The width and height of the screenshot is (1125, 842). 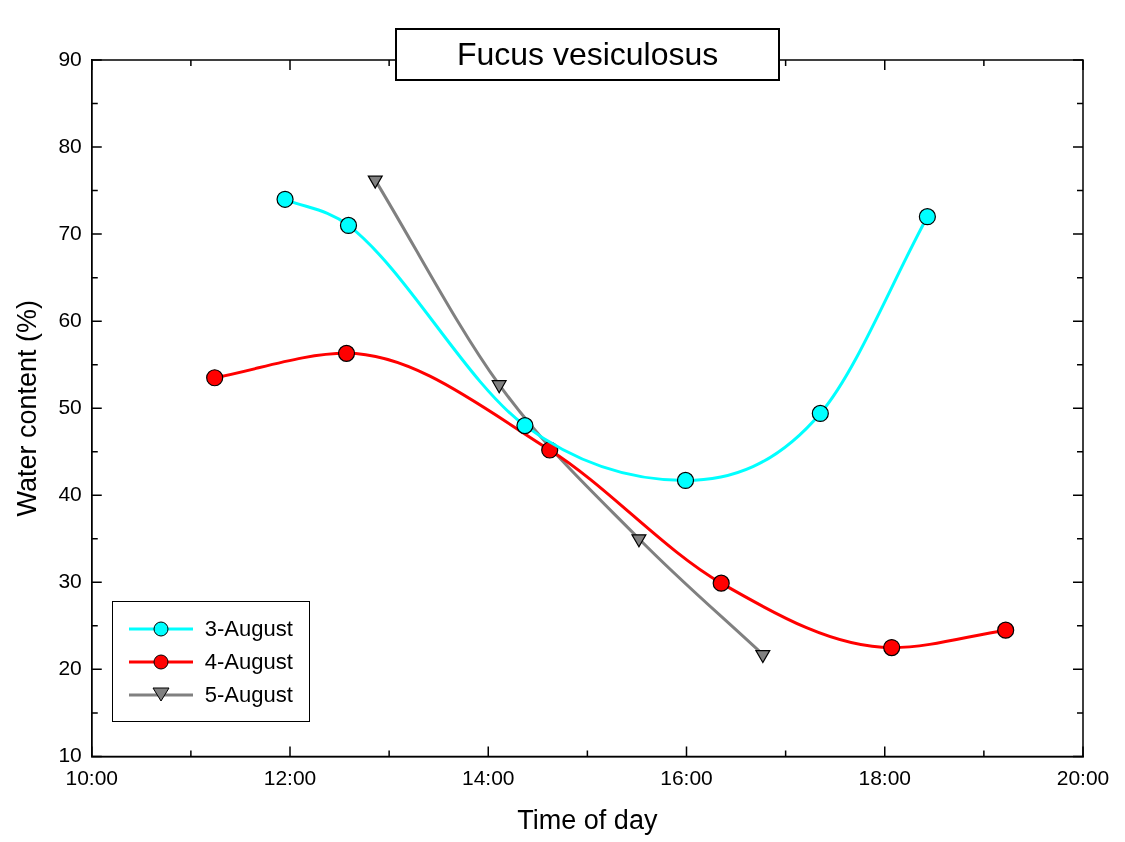 I want to click on x-tick-label: 16:00, so click(x=686, y=777).